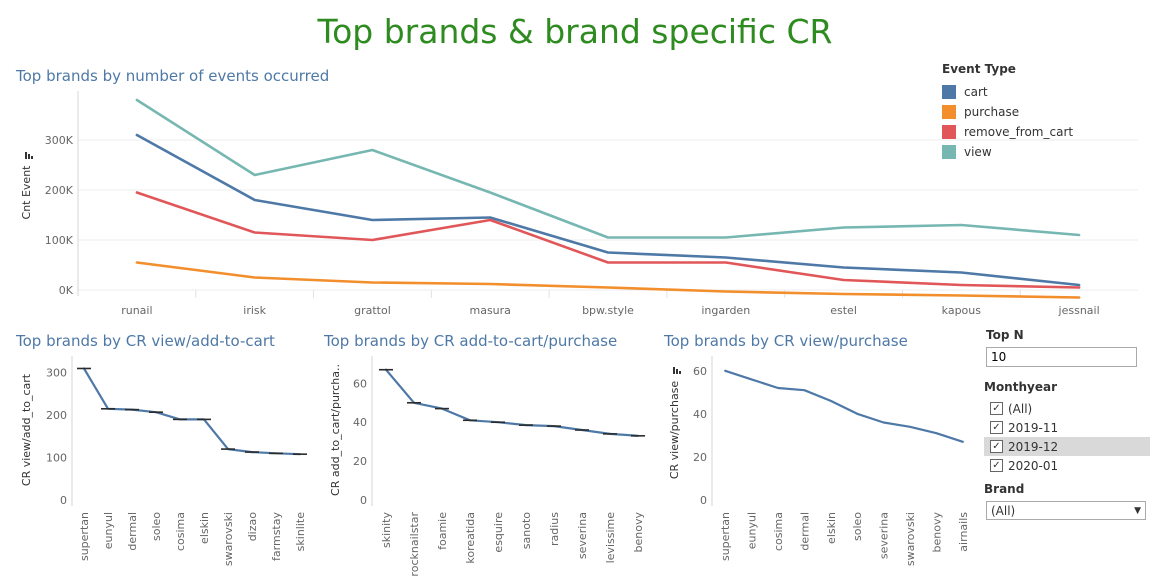  What do you see at coordinates (1020, 408) in the screenshot?
I see `monthyear-option-label: (All)` at bounding box center [1020, 408].